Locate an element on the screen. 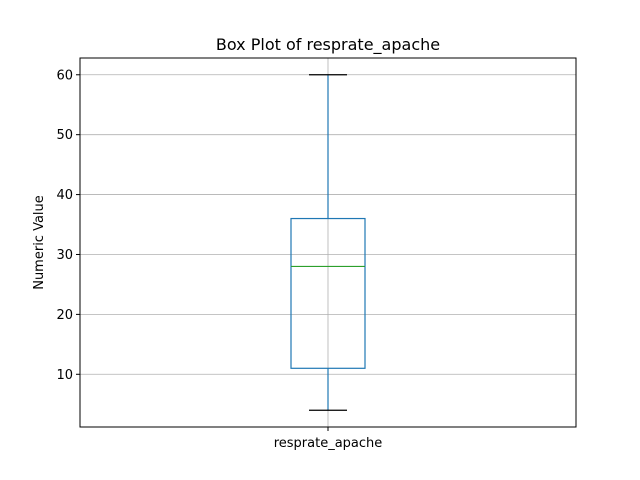 This screenshot has width=640, height=480. y-tick-label: 50 is located at coordinates (64, 135).